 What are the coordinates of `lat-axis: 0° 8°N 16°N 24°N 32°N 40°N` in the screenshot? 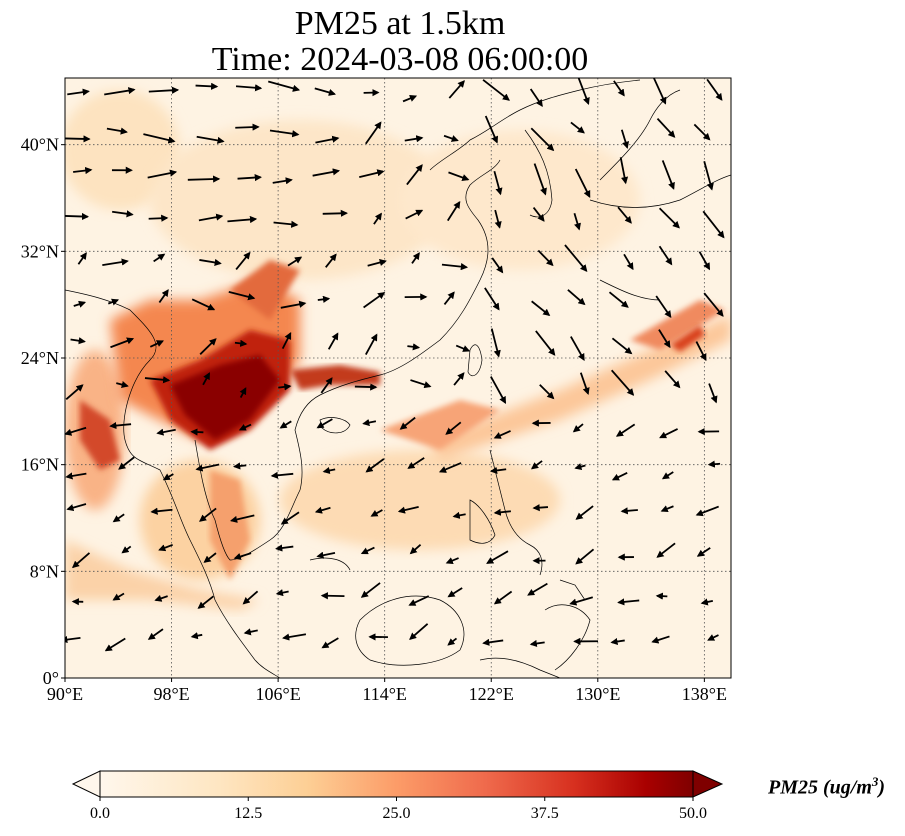 It's located at (43, 411).